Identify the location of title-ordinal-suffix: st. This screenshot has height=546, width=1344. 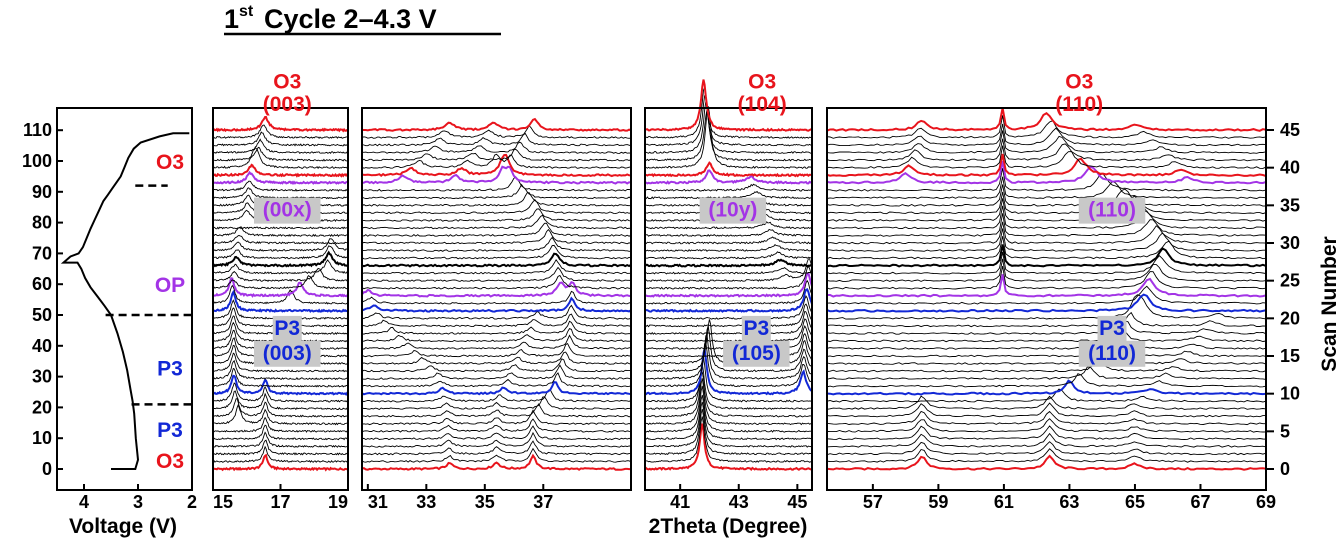
(246, 11).